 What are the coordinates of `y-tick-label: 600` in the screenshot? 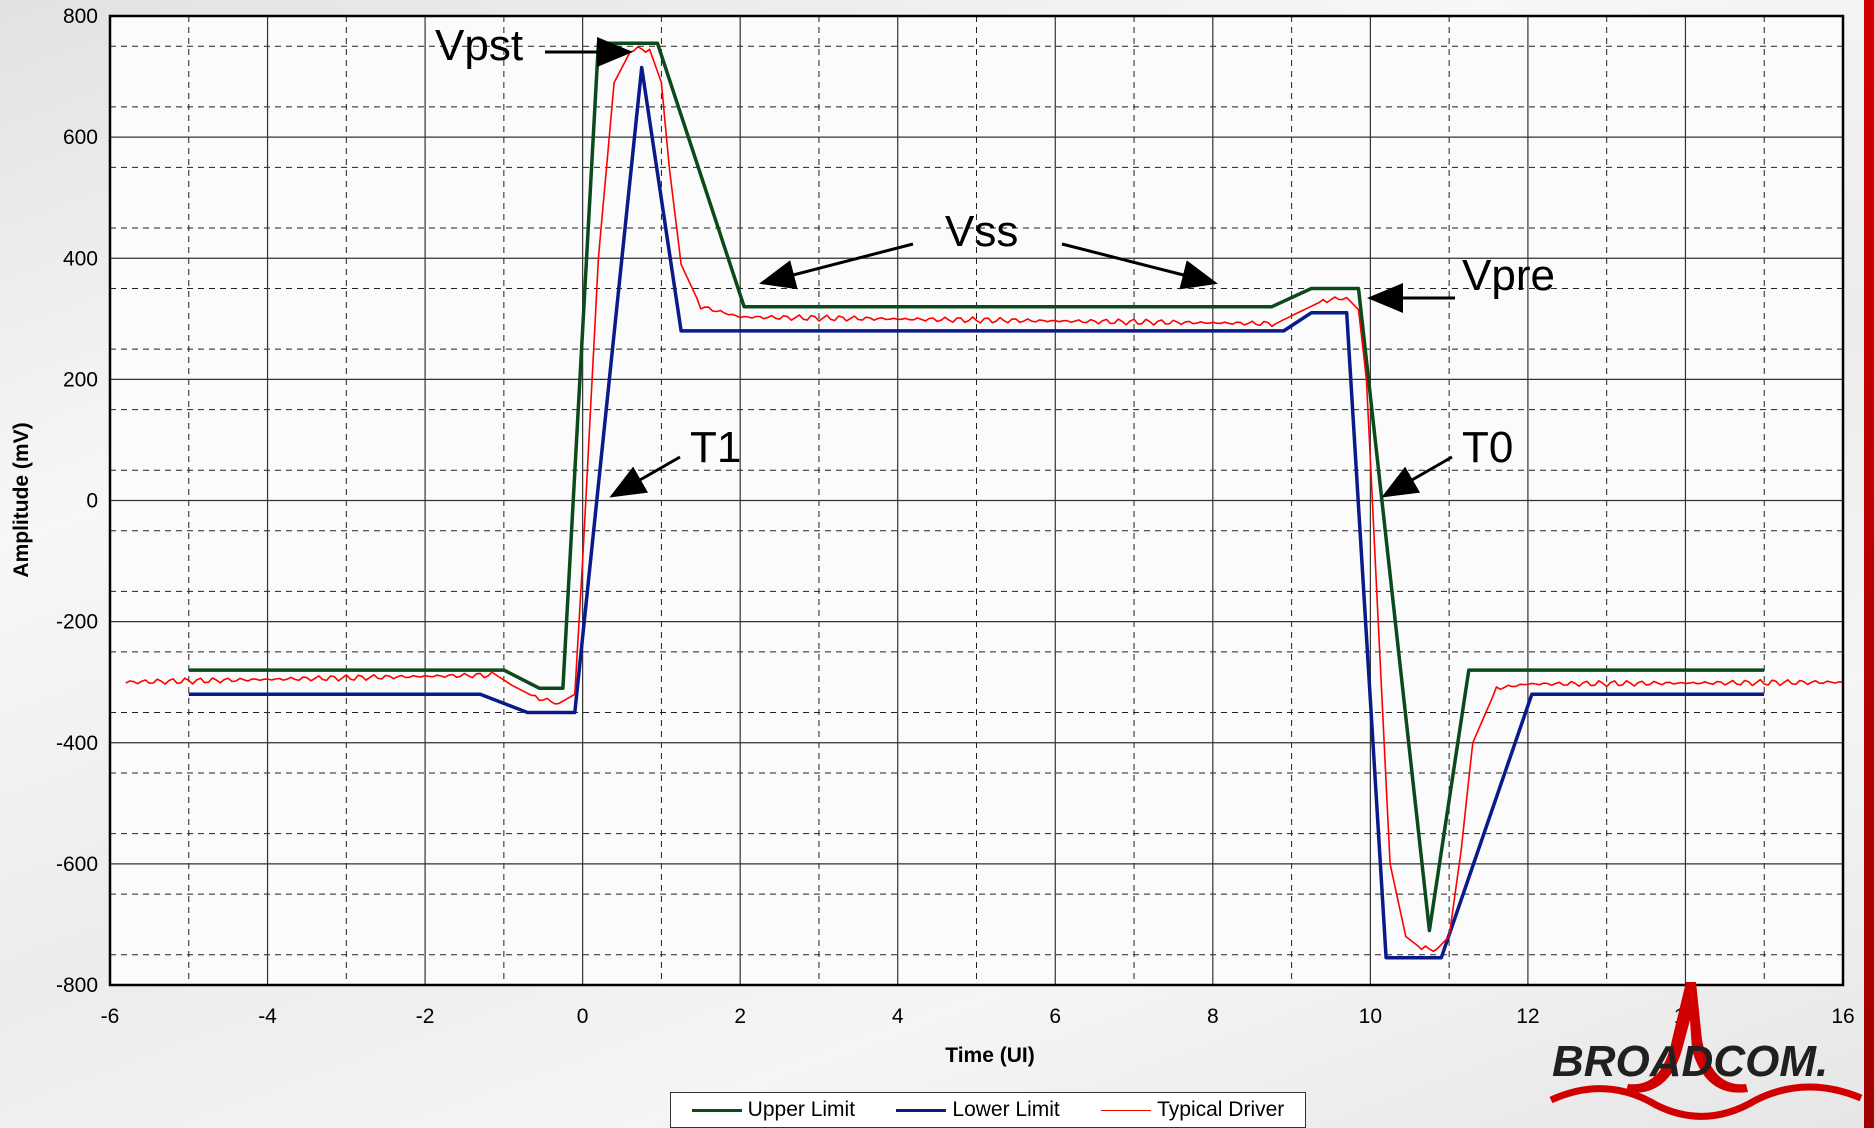 It's located at (80, 137).